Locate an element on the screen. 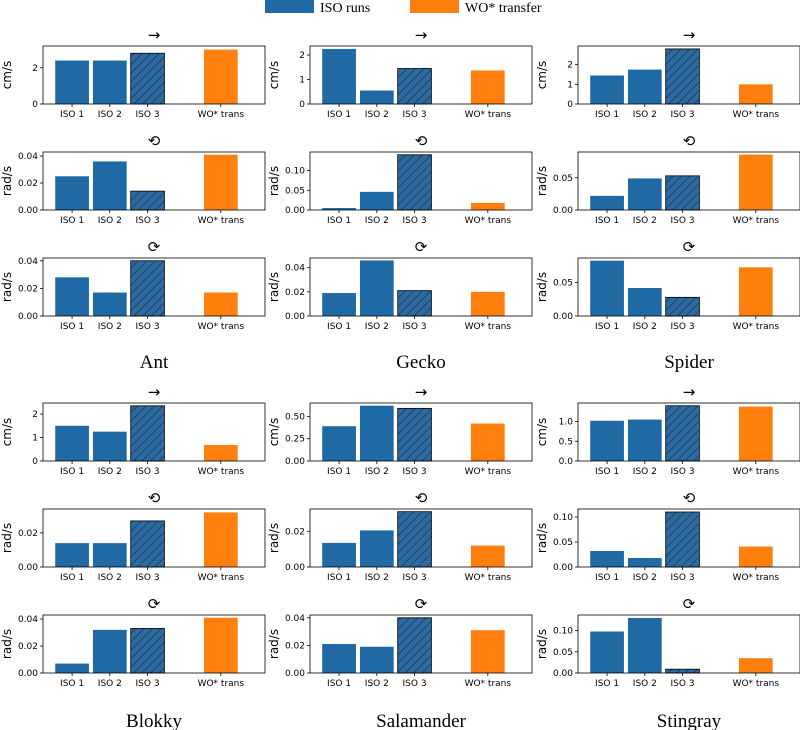 The height and width of the screenshot is (730, 800). panel-spider-1: 0.00 0.05 ISO 1 ISO 2 ISO 3 WO* trans rad/s ⟲ is located at coordinates (667, 179).